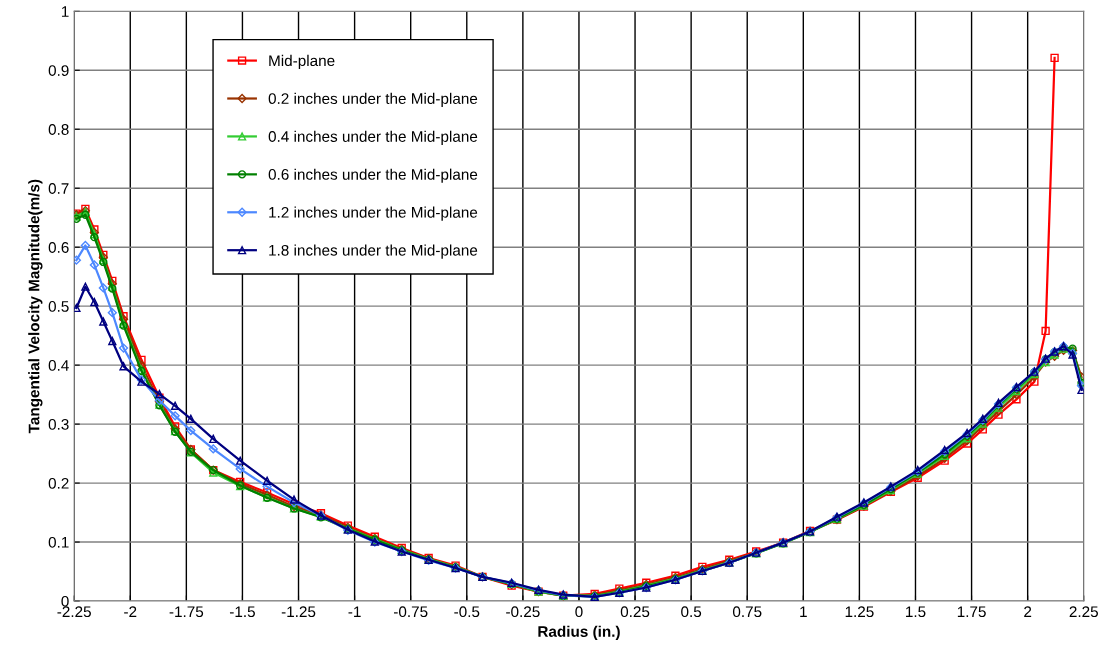 This screenshot has width=1107, height=669. What do you see at coordinates (58, 424) in the screenshot?
I see `y-tick-label: 0.3` at bounding box center [58, 424].